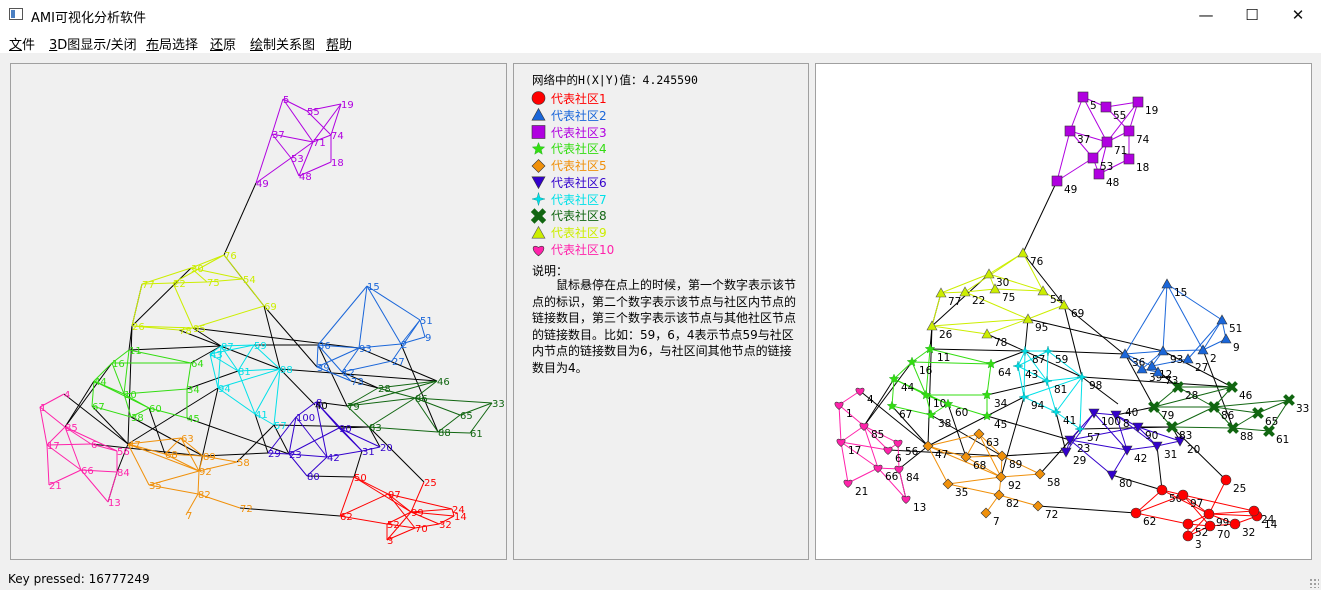  Describe the element at coordinates (197, 364) in the screenshot. I see `node-label: 64` at that location.